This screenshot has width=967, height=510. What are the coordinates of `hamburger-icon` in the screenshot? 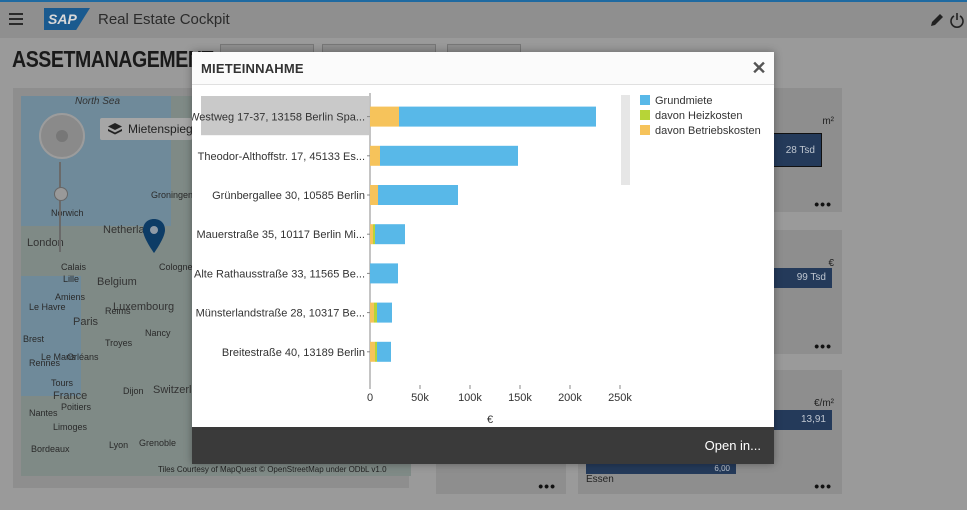 It's located at (16, 20).